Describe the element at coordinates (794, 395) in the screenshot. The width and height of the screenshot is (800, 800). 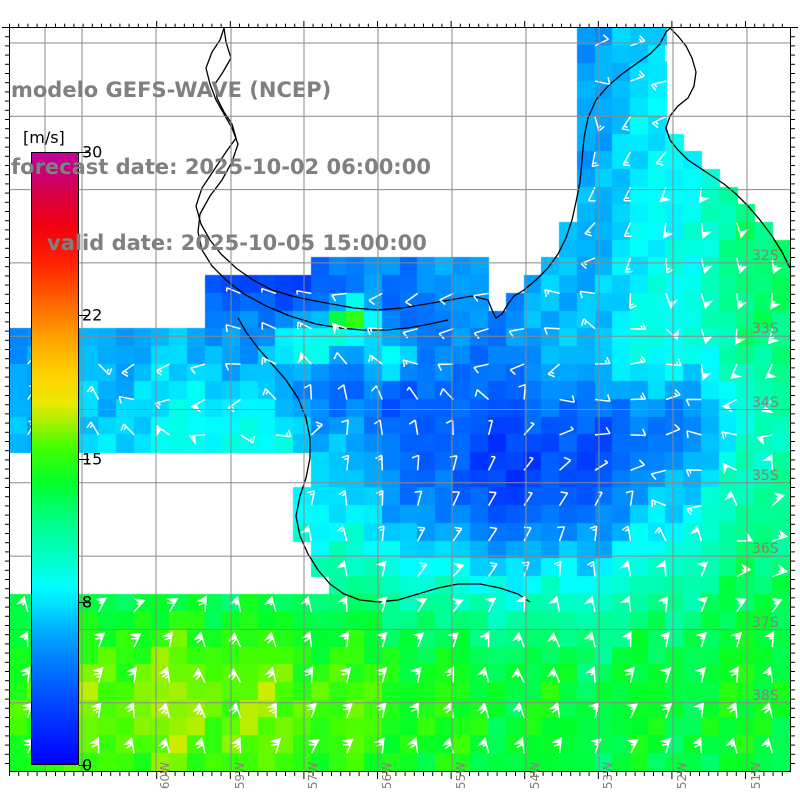
I see `axis-rail-right` at that location.